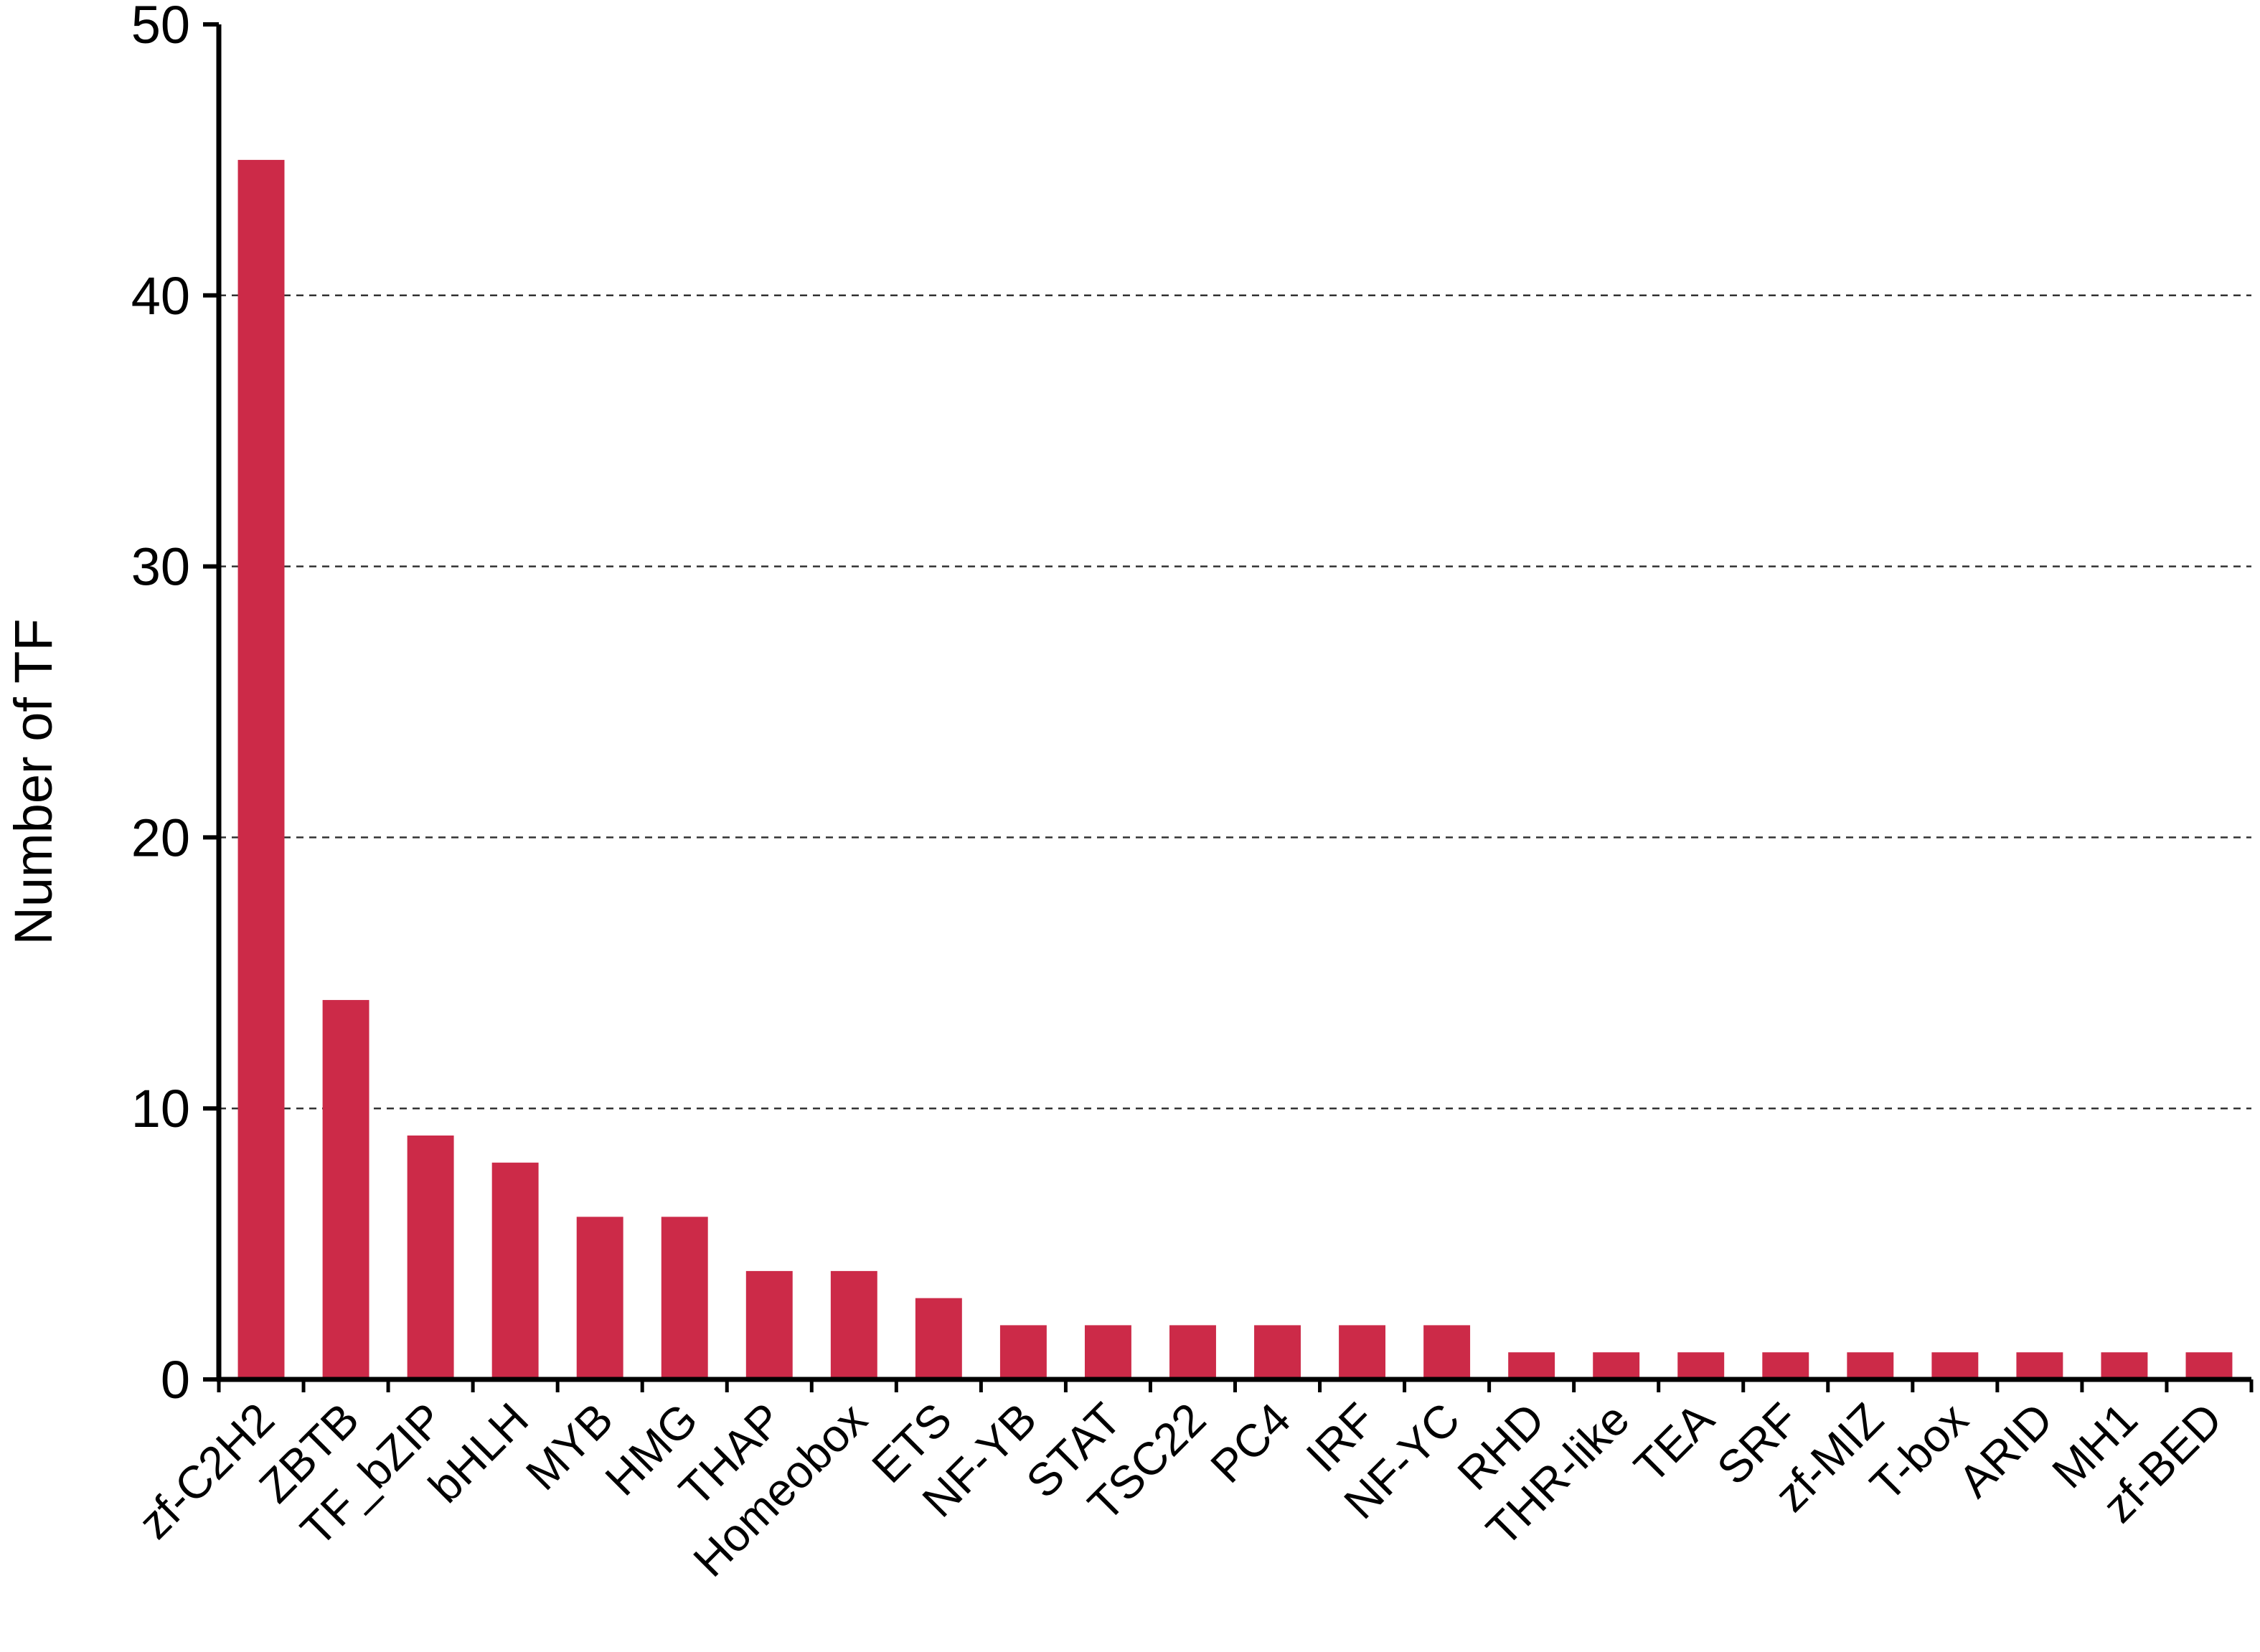 The width and height of the screenshot is (2260, 1652). I want to click on x-tick-label: TEA, so click(1674, 1443).